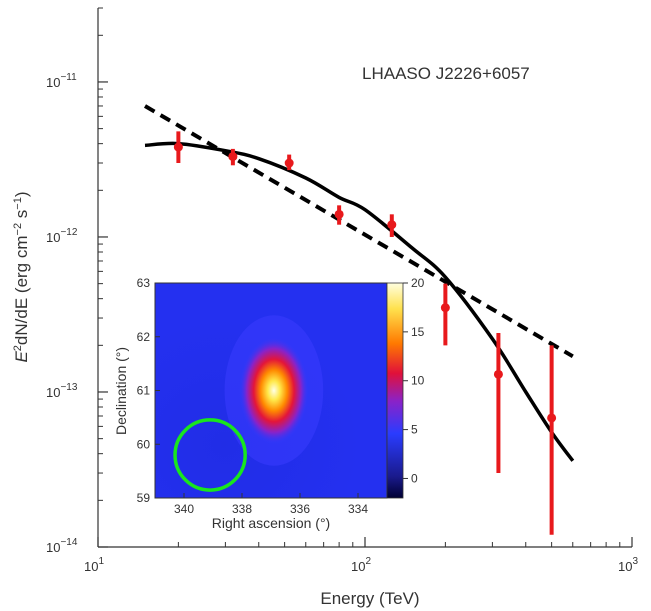  Describe the element at coordinates (21, 290) in the screenshot. I see `y-axis-title-mid: dN/dE (erg cm` at that location.